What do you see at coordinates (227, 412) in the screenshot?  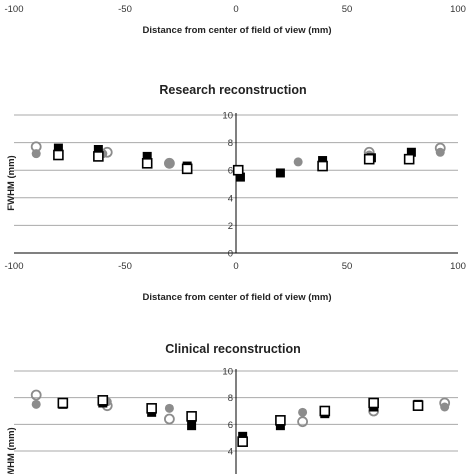 I see `clinical-y-ticks: 4 6 8 10` at bounding box center [227, 412].